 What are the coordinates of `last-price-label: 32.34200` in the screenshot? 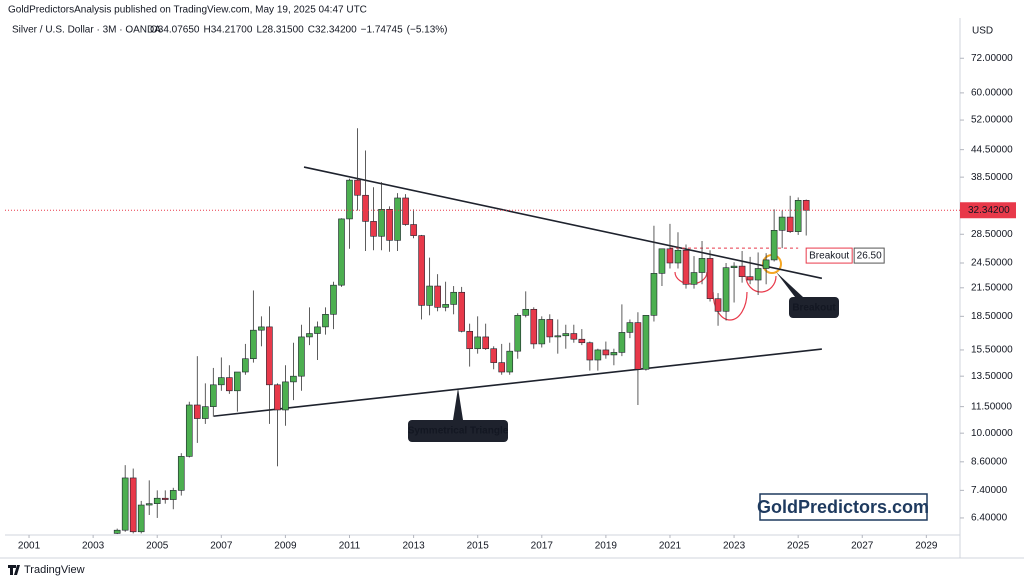 It's located at (989, 210).